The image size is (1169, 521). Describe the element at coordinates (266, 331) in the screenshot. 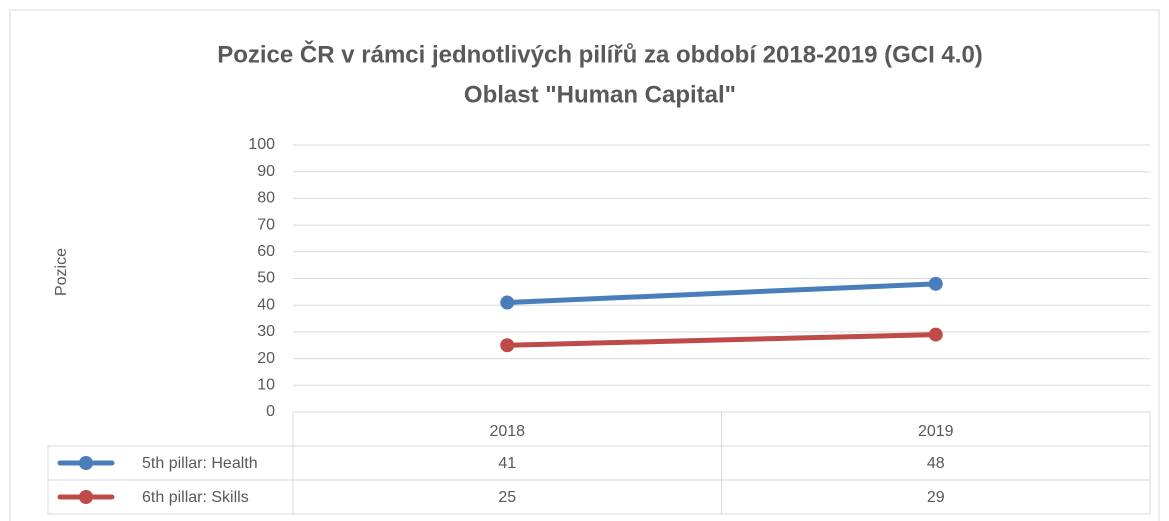

I see `y-tick-label: 30` at that location.